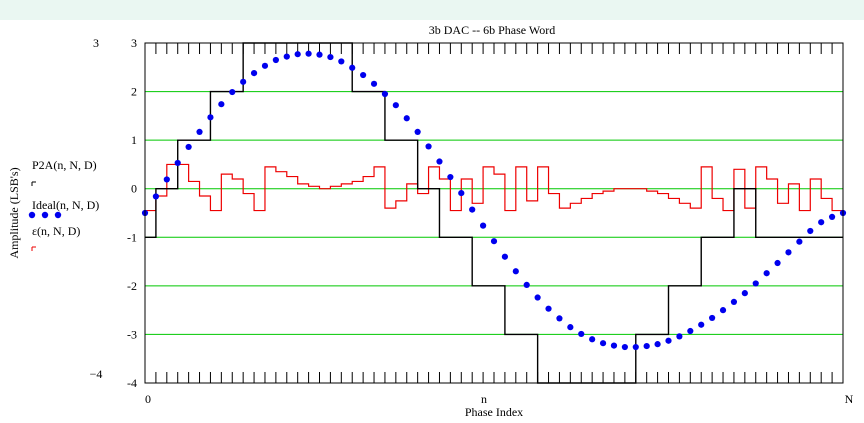  I want to click on x-tick-label: N, so click(849, 399).